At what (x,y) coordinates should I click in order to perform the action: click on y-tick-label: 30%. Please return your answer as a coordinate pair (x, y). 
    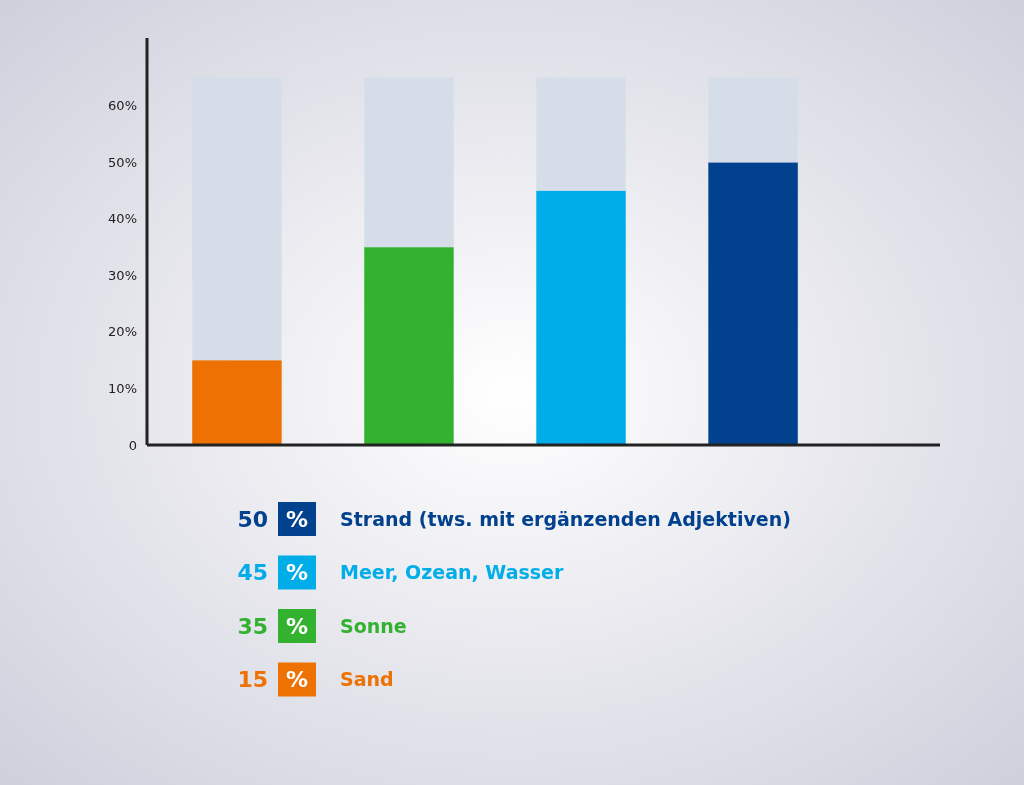
    Looking at the image, I should click on (122, 275).